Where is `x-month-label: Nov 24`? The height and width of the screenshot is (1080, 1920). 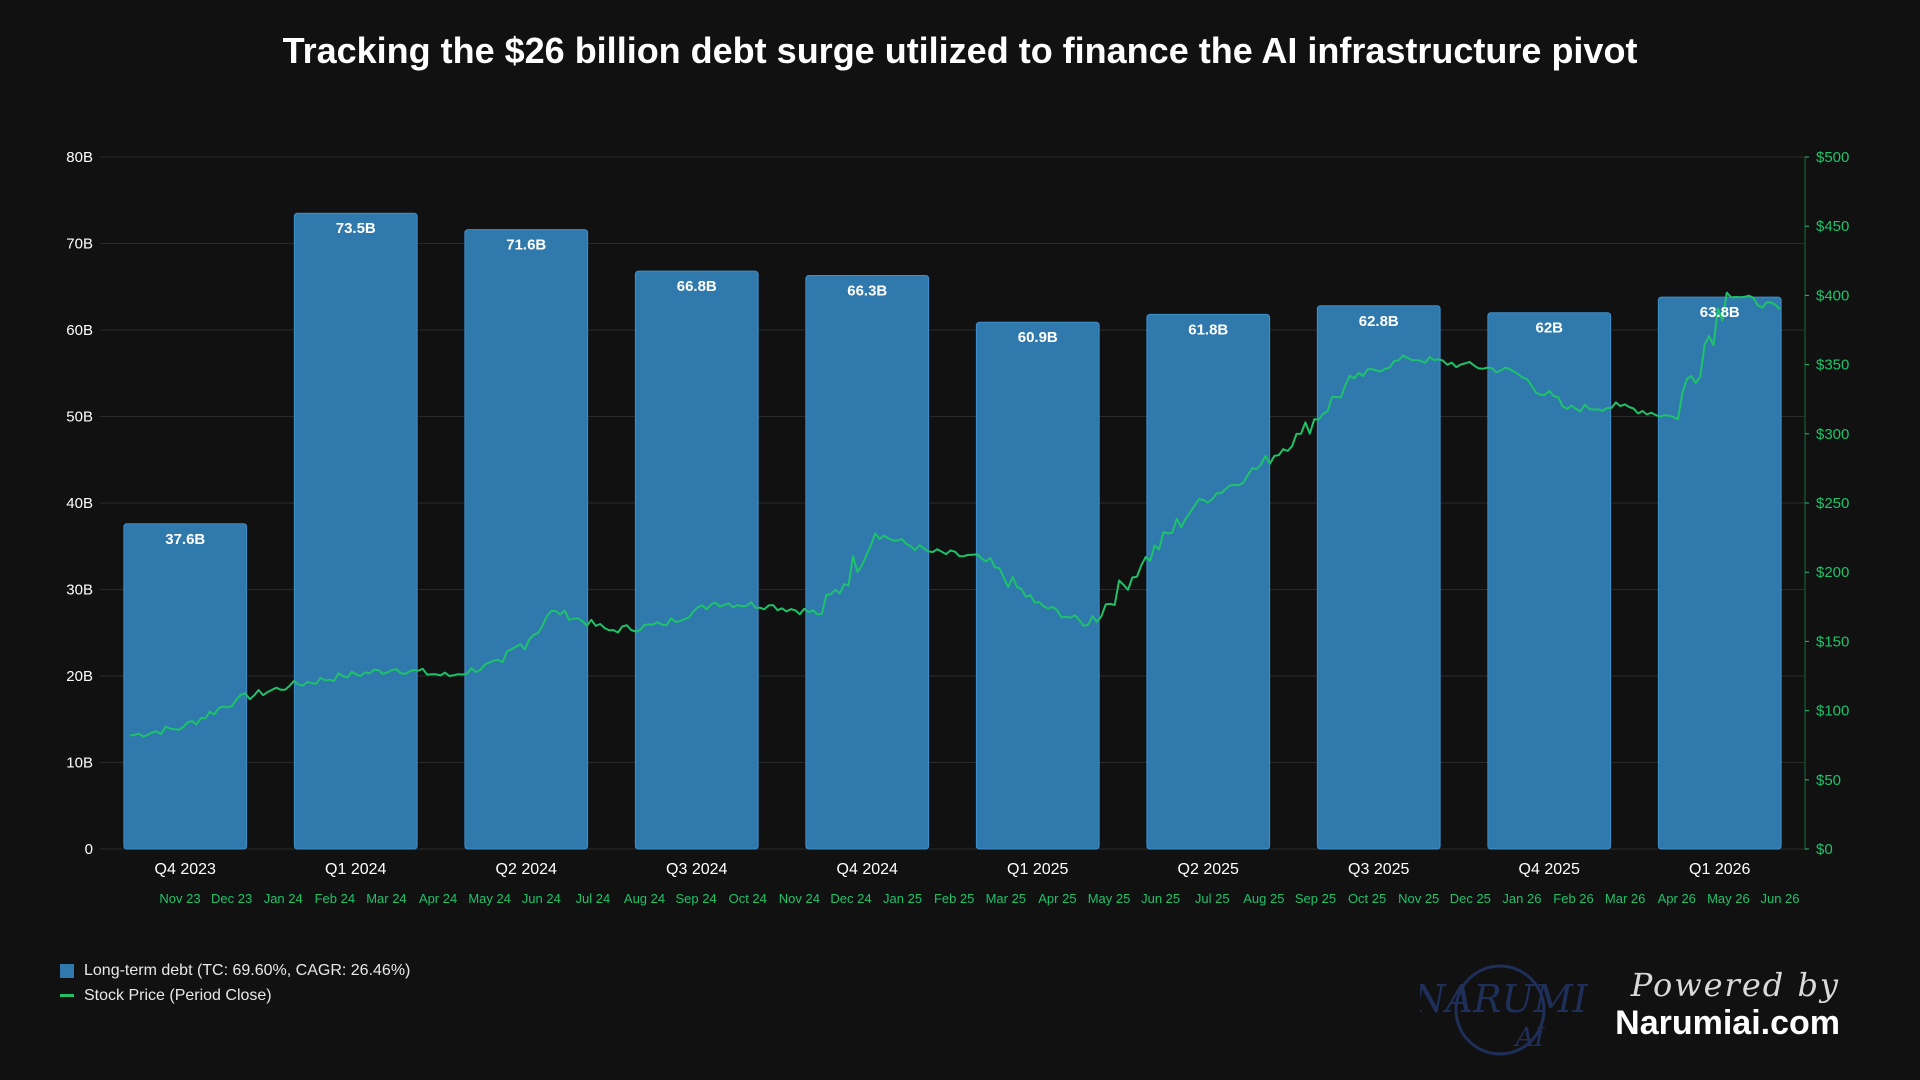
x-month-label: Nov 24 is located at coordinates (799, 898).